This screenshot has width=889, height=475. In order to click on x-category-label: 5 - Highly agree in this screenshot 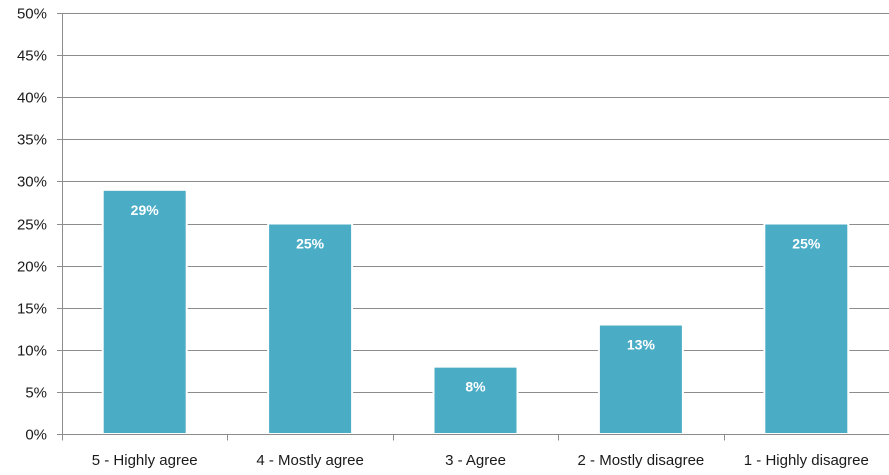, I will do `click(145, 460)`.